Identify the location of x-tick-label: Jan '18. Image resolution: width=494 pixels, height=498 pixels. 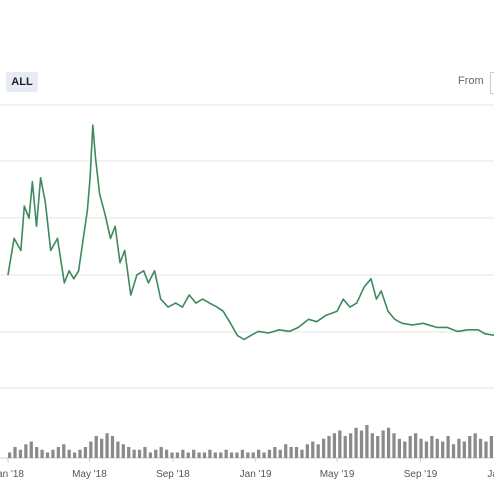
(12, 474).